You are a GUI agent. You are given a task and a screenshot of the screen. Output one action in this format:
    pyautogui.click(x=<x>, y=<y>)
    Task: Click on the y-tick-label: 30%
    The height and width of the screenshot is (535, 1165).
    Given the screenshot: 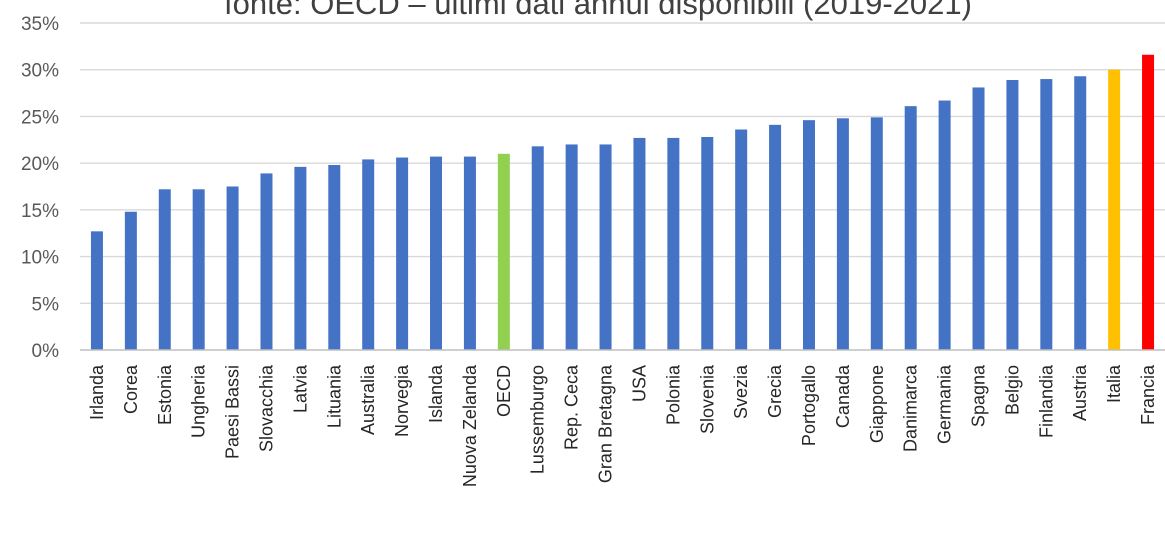 What is the action you would take?
    pyautogui.click(x=40, y=71)
    